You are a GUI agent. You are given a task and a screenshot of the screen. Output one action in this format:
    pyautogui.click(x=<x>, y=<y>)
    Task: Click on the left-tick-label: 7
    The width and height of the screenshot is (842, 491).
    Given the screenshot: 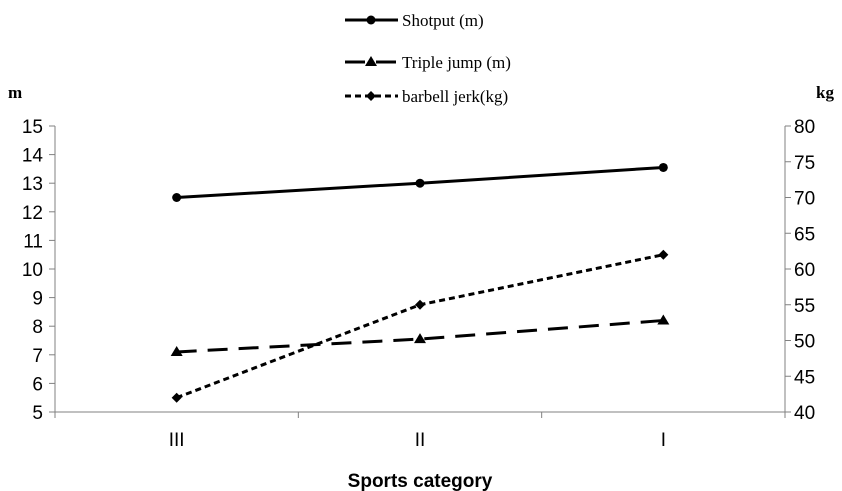 What is the action you would take?
    pyautogui.click(x=37, y=356)
    